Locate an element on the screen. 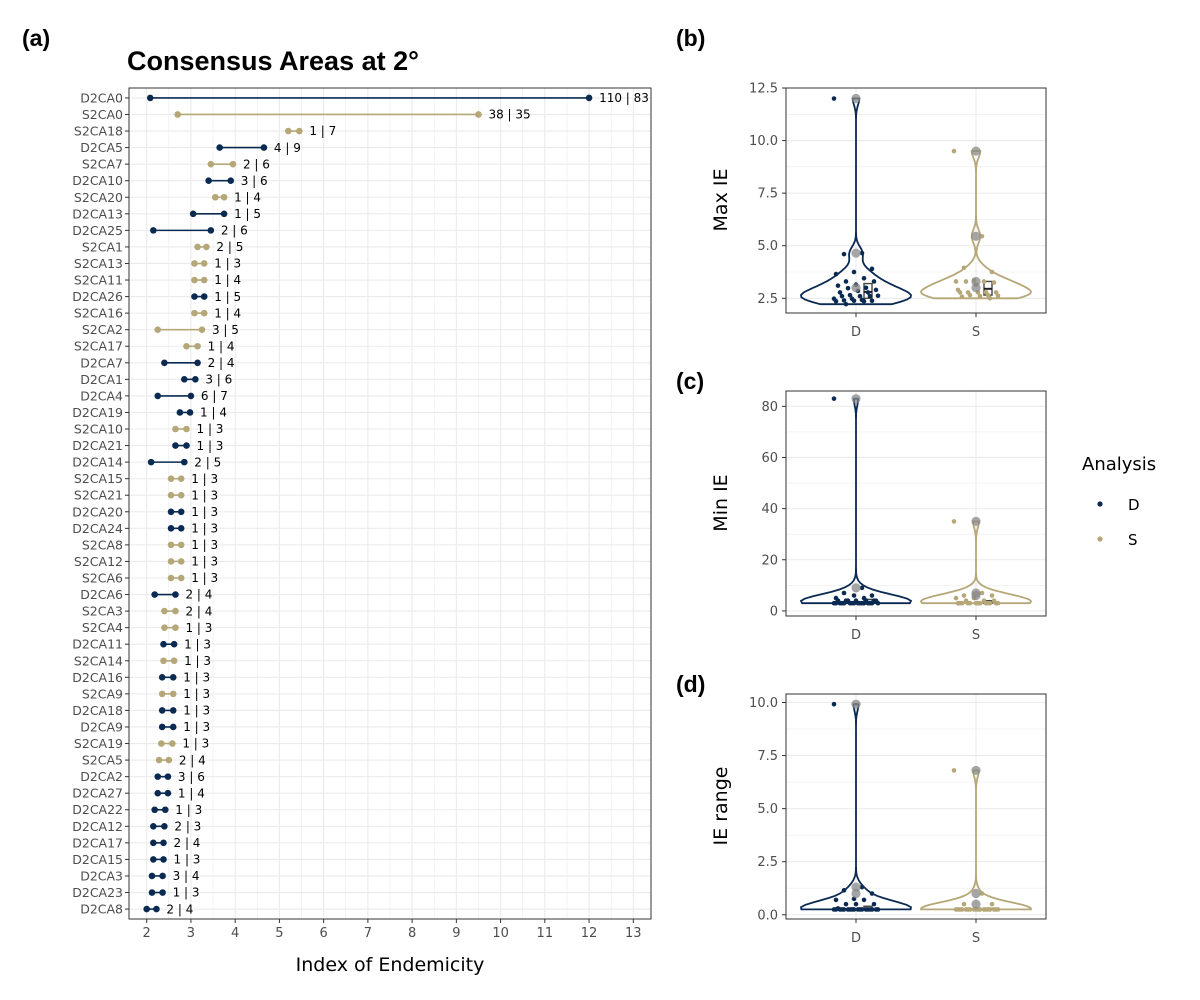 This screenshot has width=1200, height=1000. category-label: S2CA5 is located at coordinates (102, 760).